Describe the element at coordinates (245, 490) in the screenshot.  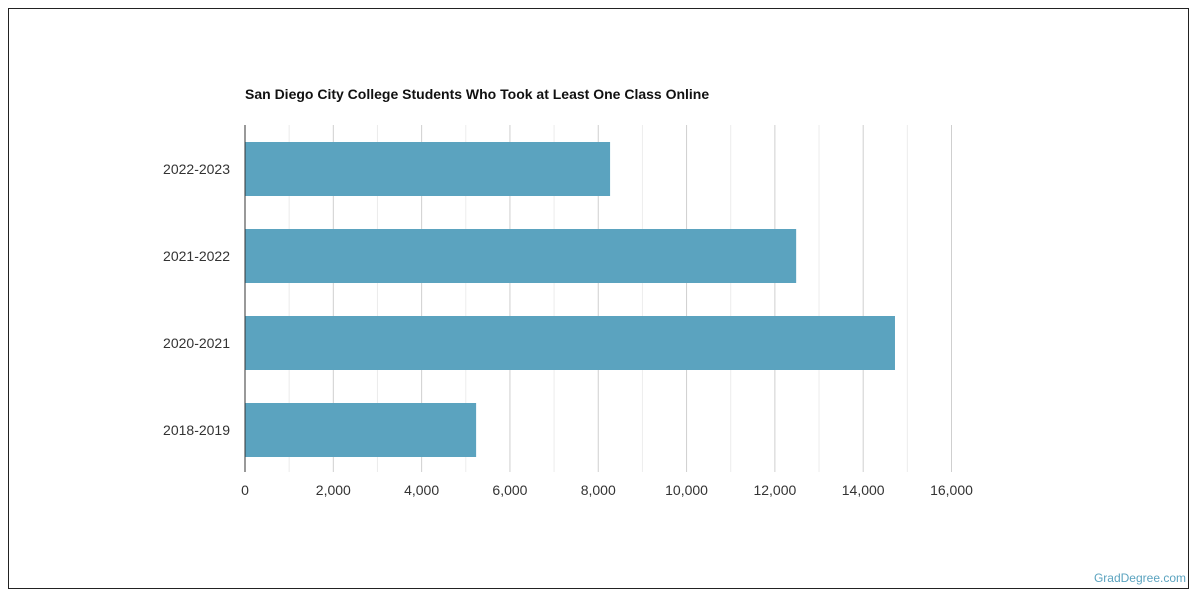
I see `x-tick-label: 0` at that location.